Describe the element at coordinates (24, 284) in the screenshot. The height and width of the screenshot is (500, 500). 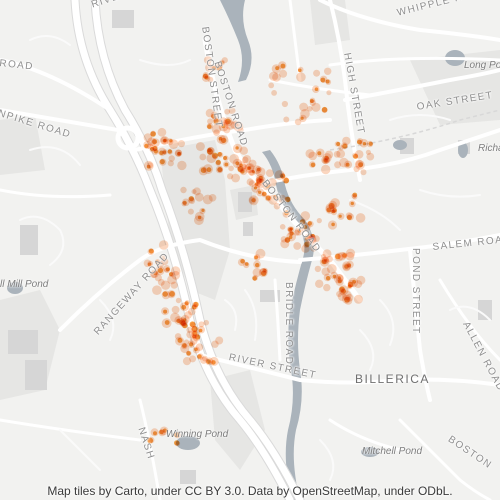
I see `place-label-mill-pond: ll Mill Pond` at that location.